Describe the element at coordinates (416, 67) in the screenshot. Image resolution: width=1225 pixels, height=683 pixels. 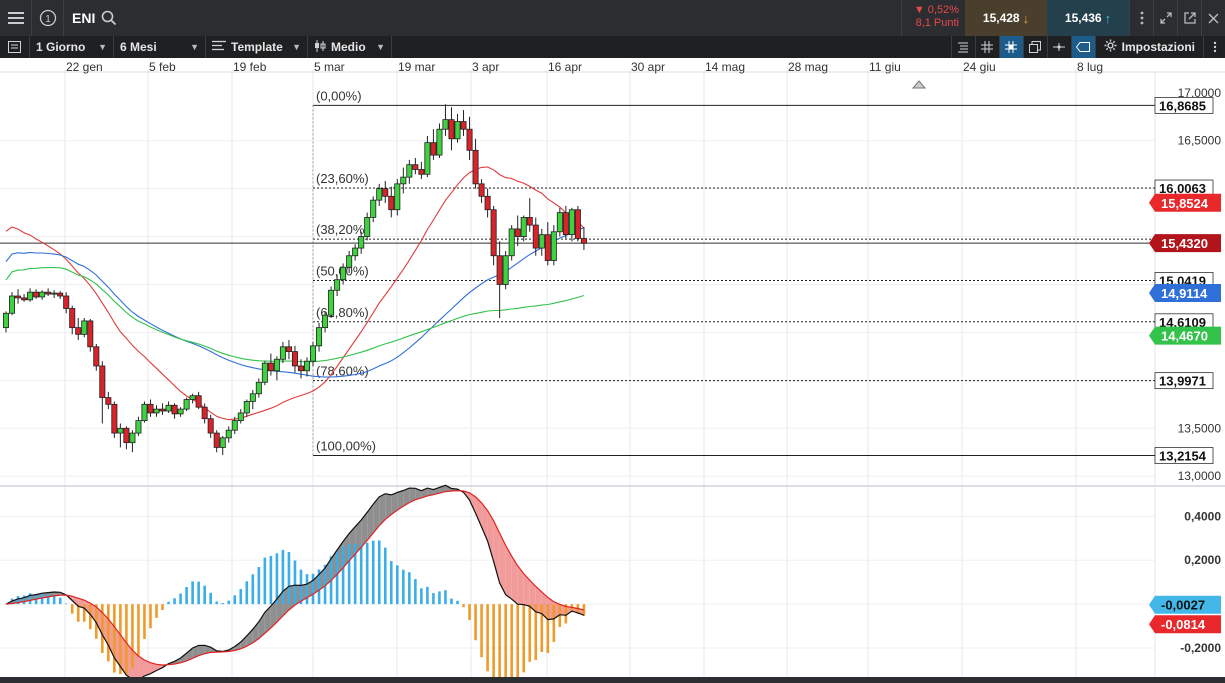
I see `date-tick-label: 19 mar` at that location.